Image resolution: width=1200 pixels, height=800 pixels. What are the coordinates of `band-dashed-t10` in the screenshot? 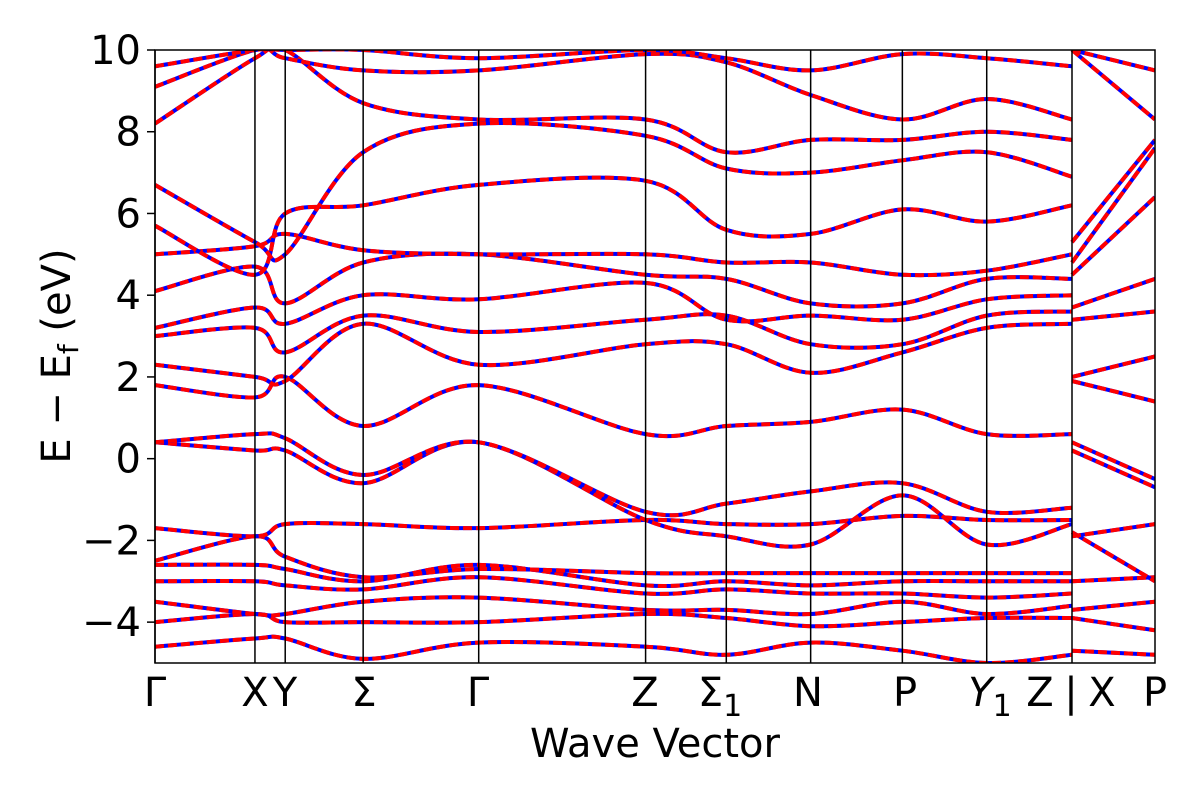 It's located at (1113, 366).